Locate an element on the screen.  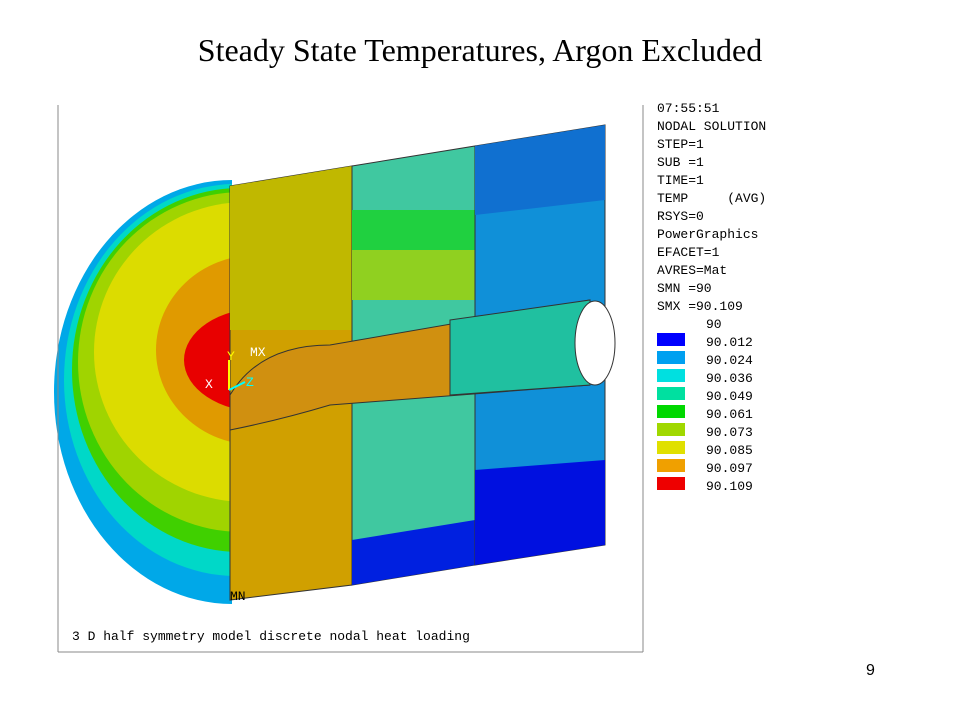
legend-label: 90.085 is located at coordinates (729, 450).